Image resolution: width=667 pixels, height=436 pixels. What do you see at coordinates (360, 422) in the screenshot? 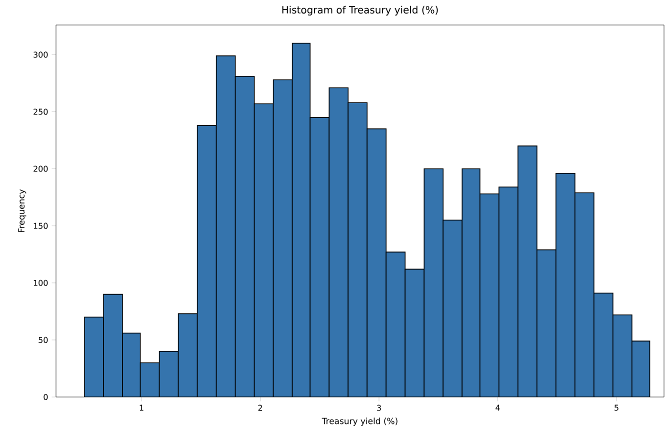
I see `x-axis-title: Treasury yield (%)` at bounding box center [360, 422].